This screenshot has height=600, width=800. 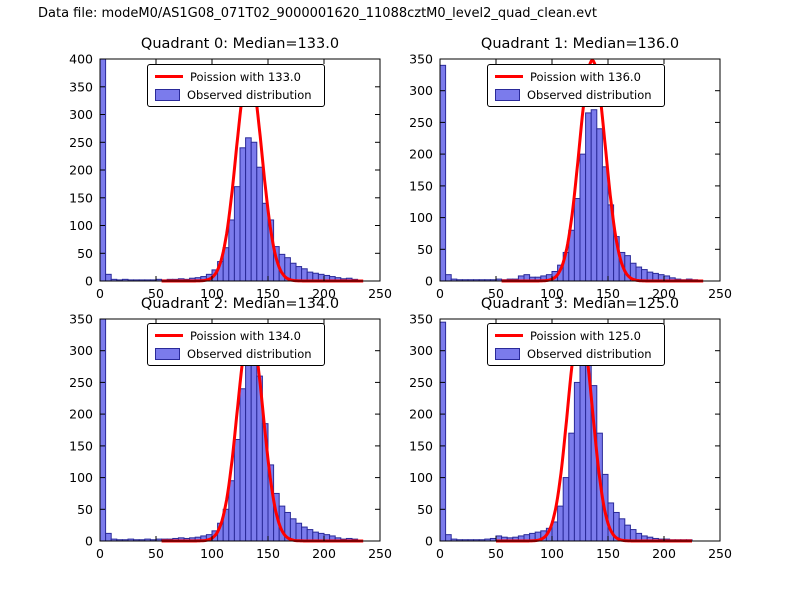 I want to click on y-tick-label: 400, so click(x=81, y=59).